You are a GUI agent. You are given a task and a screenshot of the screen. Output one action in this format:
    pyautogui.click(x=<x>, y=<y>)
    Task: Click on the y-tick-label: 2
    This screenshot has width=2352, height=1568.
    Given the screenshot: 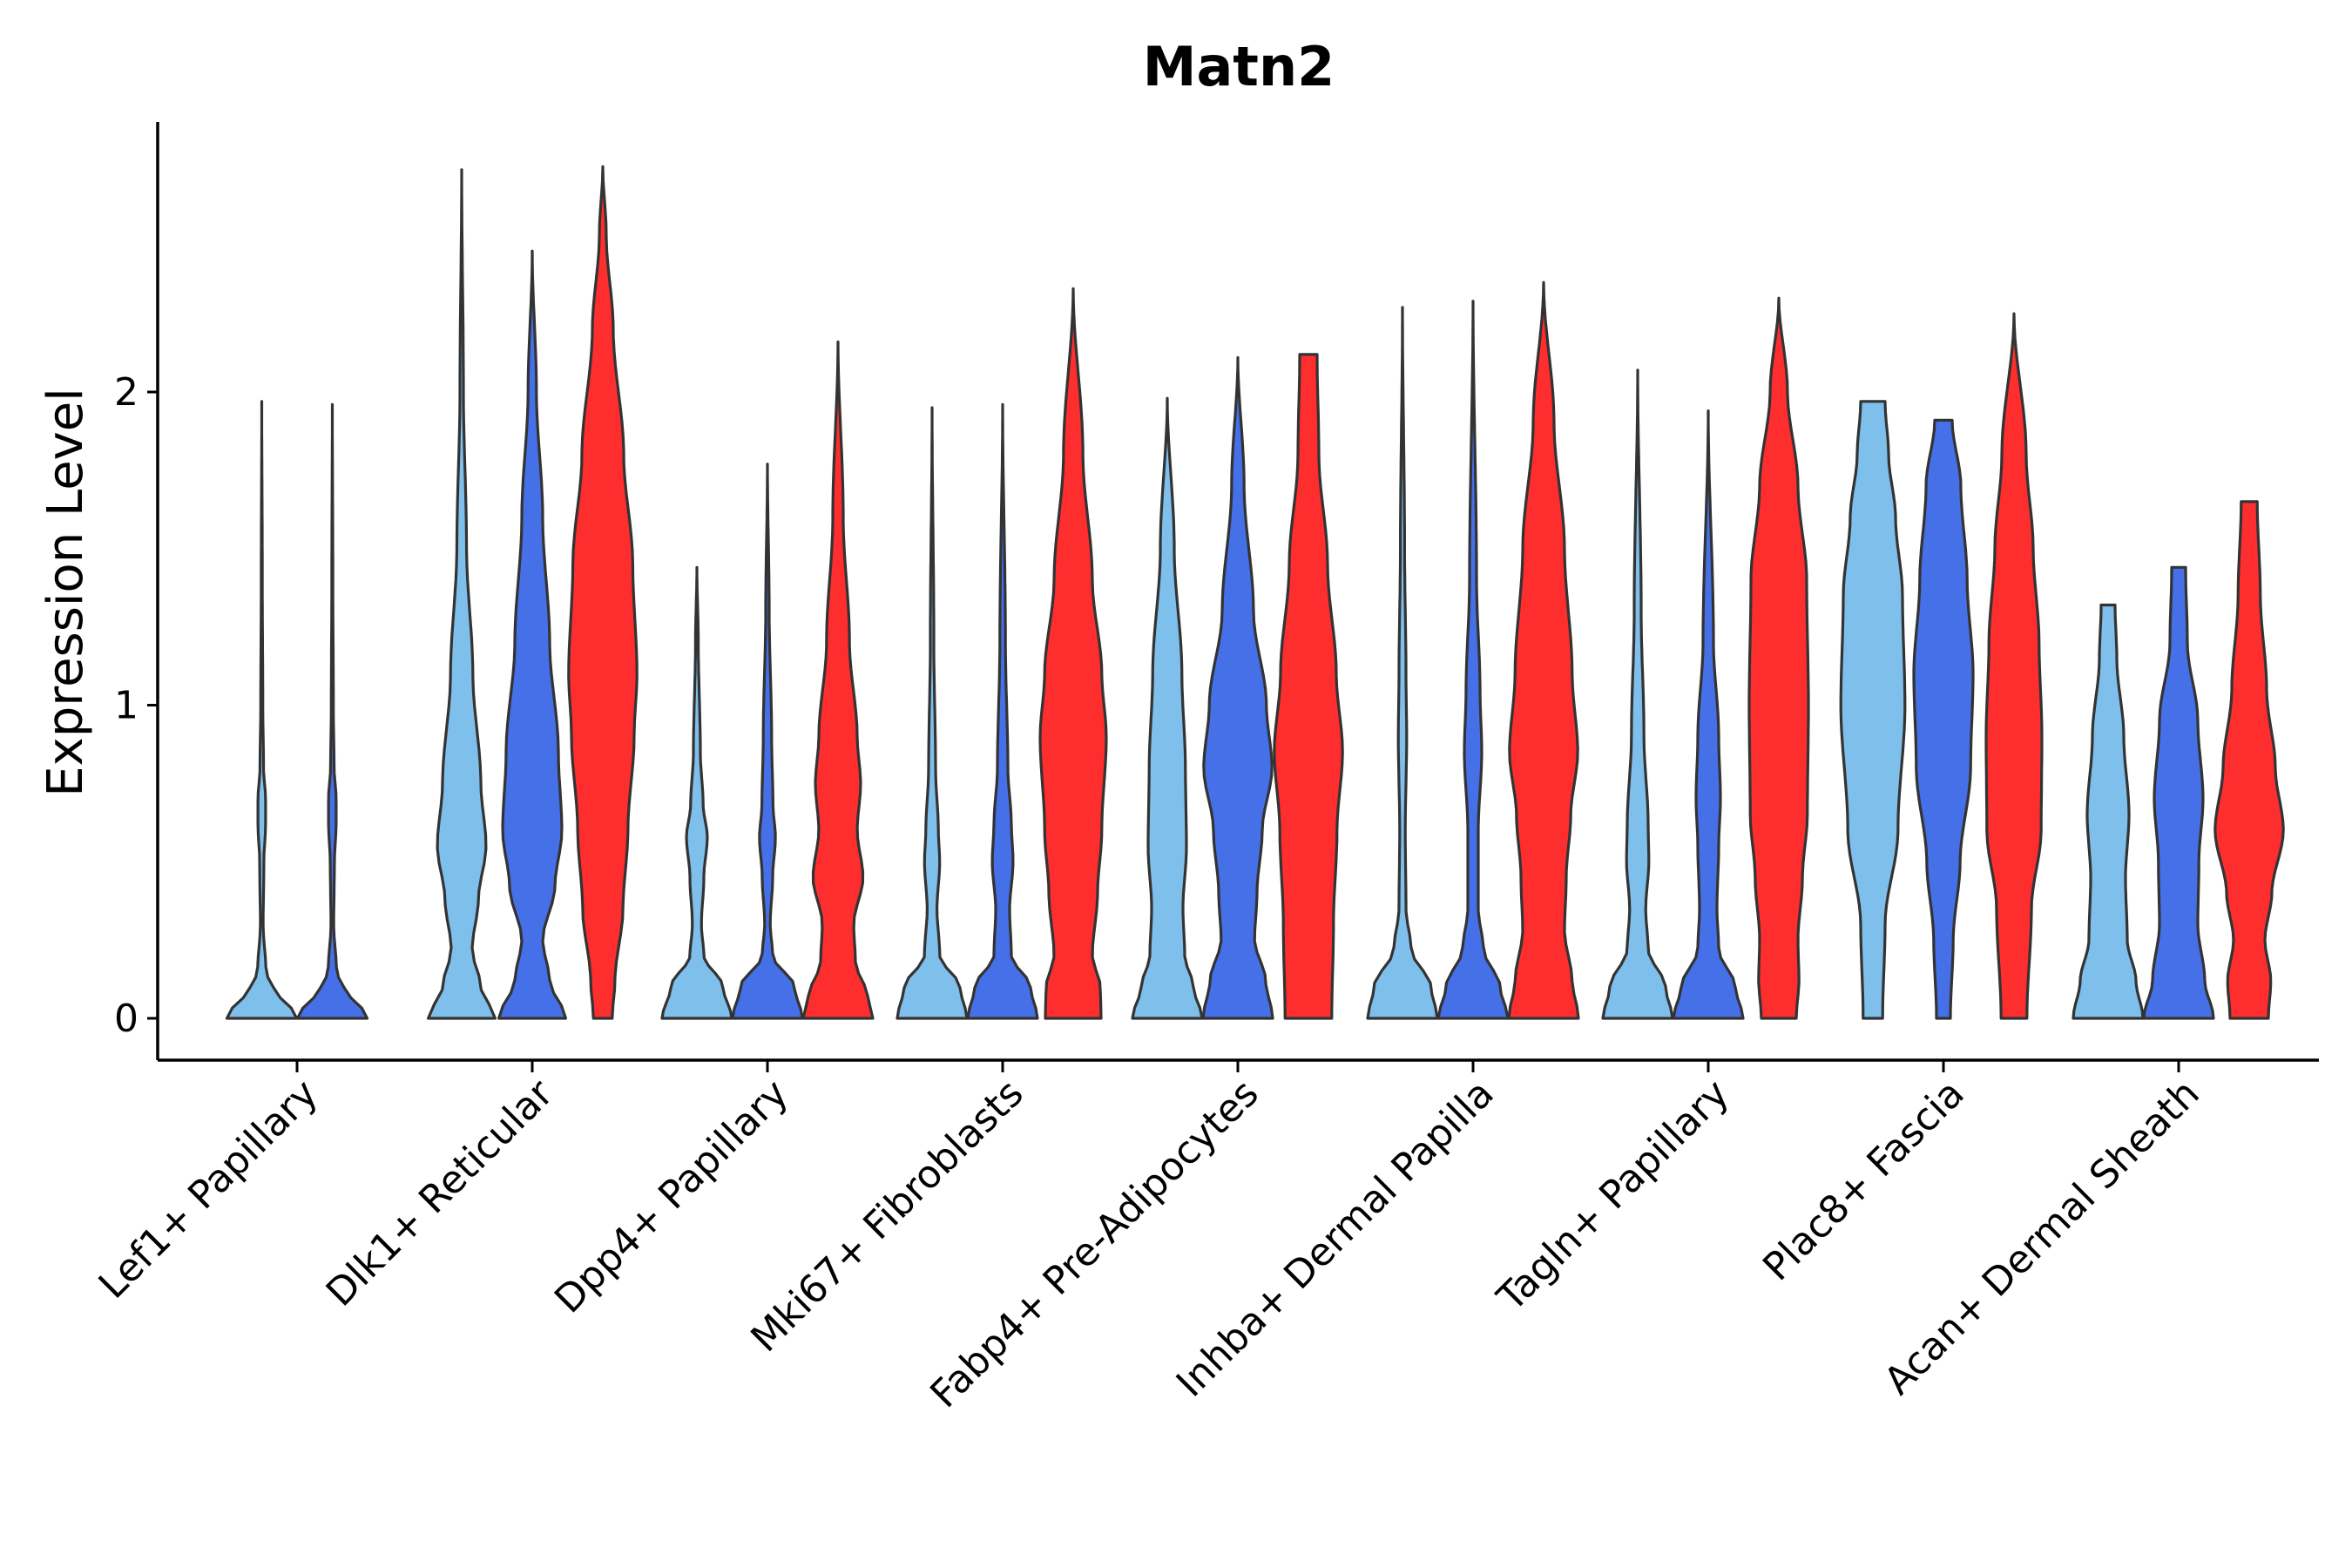 What is the action you would take?
    pyautogui.click(x=126, y=393)
    